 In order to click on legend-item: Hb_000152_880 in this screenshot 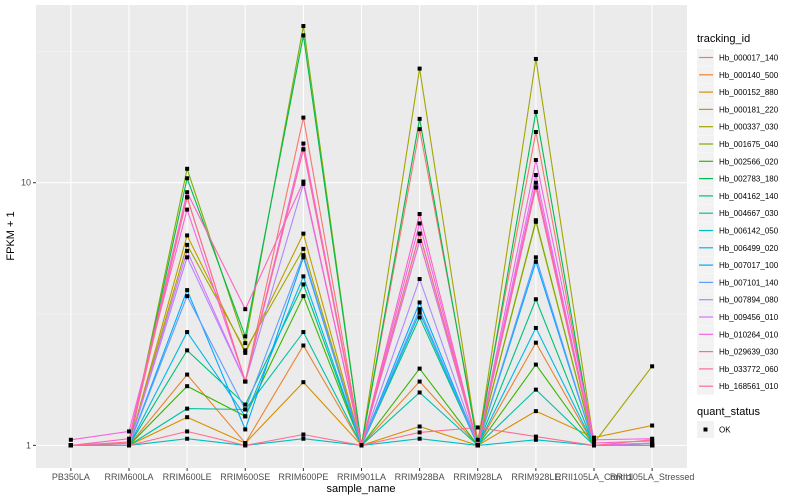, I will do `click(738, 92)`.